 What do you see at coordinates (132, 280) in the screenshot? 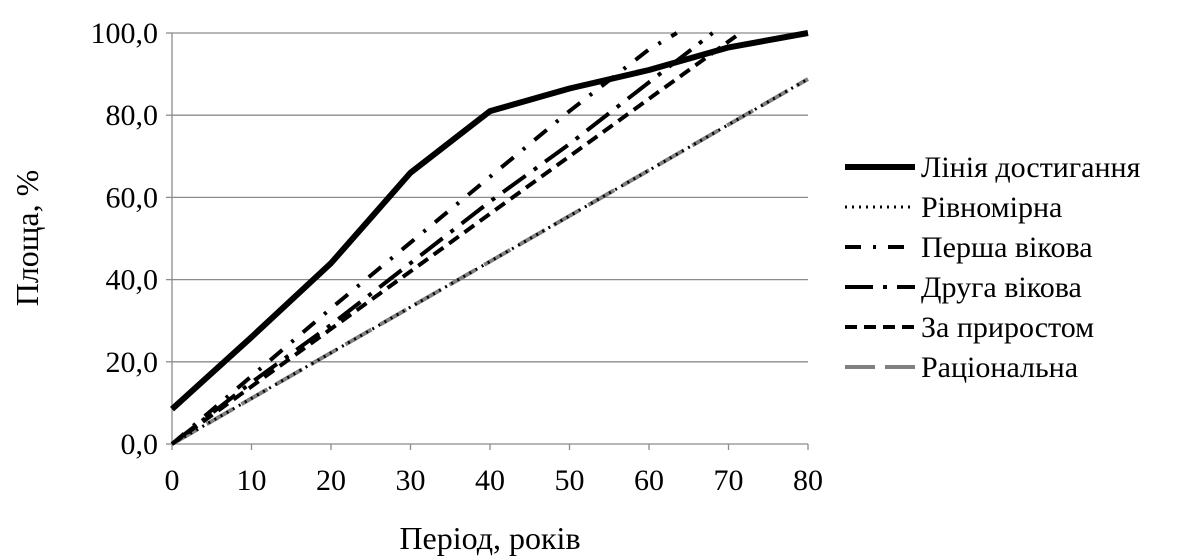
I see `y-tick-label-2: 40,0` at bounding box center [132, 280].